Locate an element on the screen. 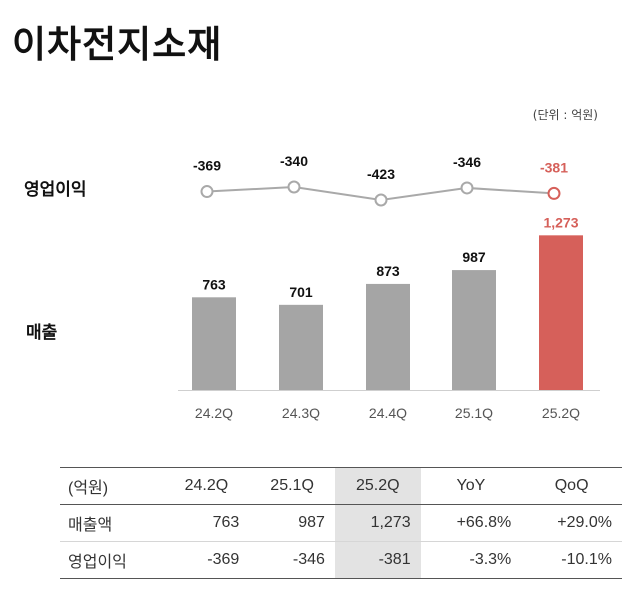 This screenshot has height=602, width=640. table-row-label: 매출액 is located at coordinates (112, 523).